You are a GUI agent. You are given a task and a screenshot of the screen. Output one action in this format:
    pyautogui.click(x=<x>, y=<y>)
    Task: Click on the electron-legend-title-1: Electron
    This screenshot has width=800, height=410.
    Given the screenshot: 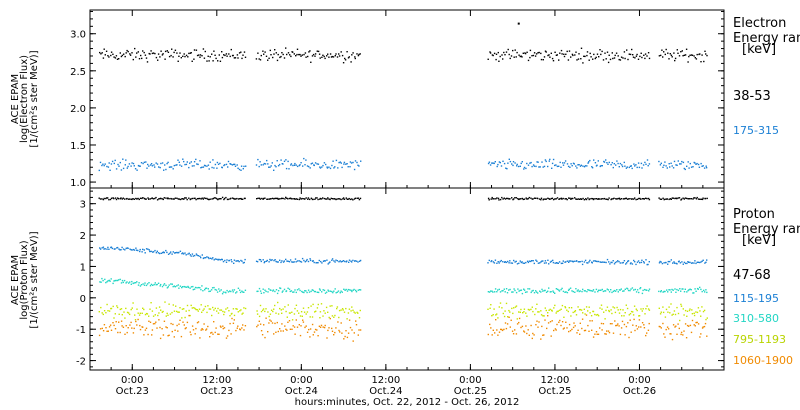 What is the action you would take?
    pyautogui.click(x=759, y=23)
    